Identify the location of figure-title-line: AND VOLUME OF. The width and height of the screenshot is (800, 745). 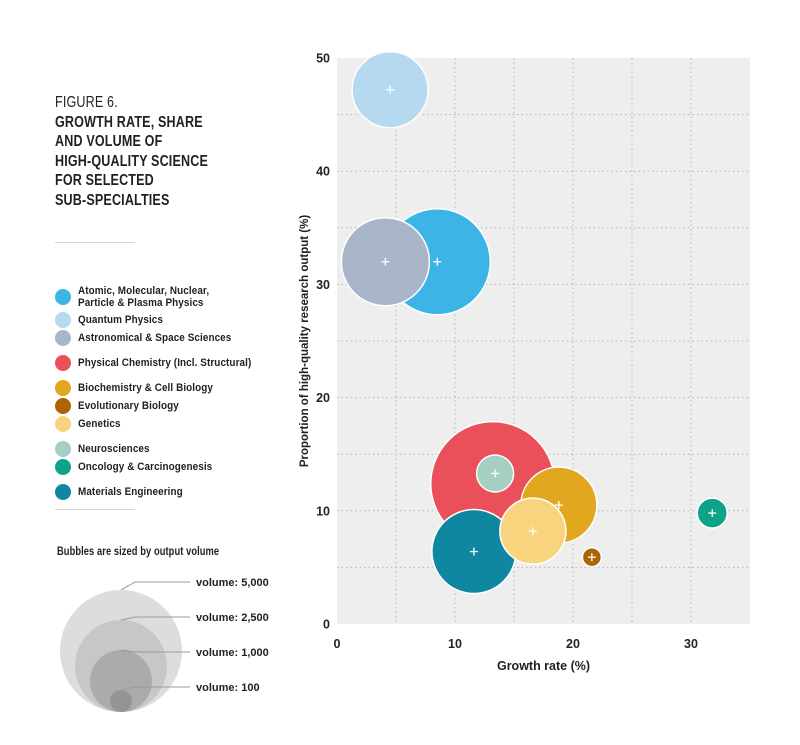
(109, 141).